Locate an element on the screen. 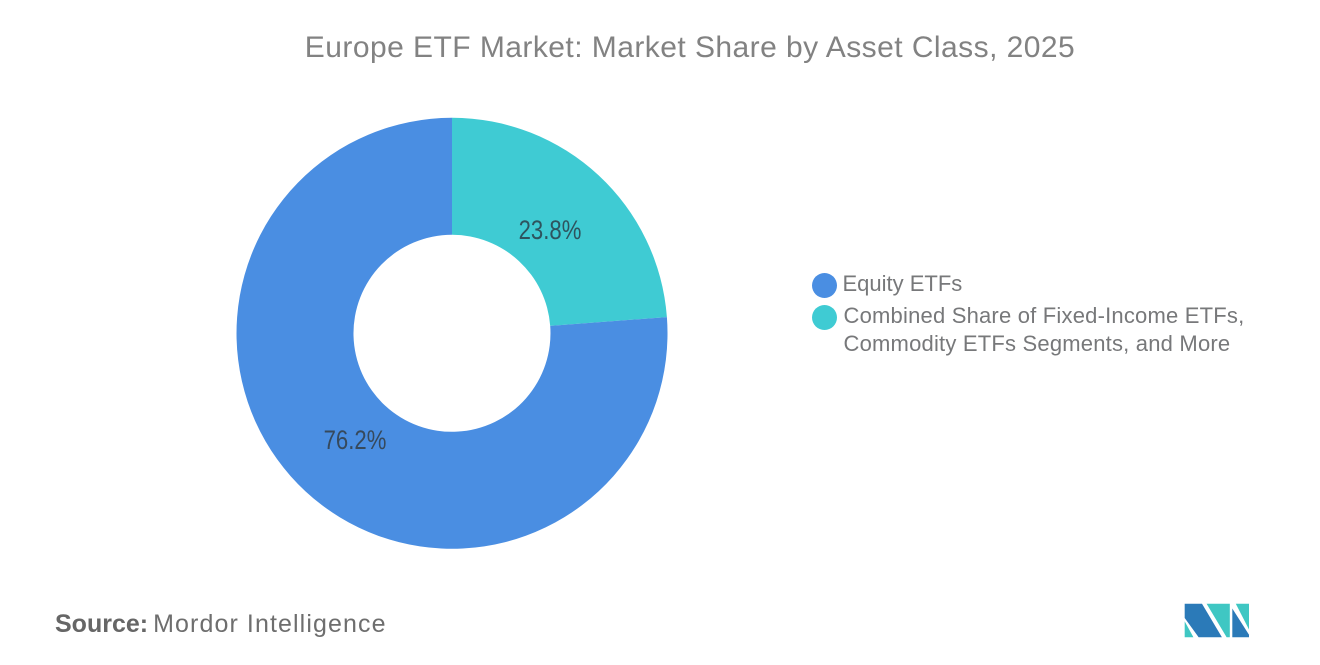  svg-text: 23.8% is located at coordinates (550, 231).